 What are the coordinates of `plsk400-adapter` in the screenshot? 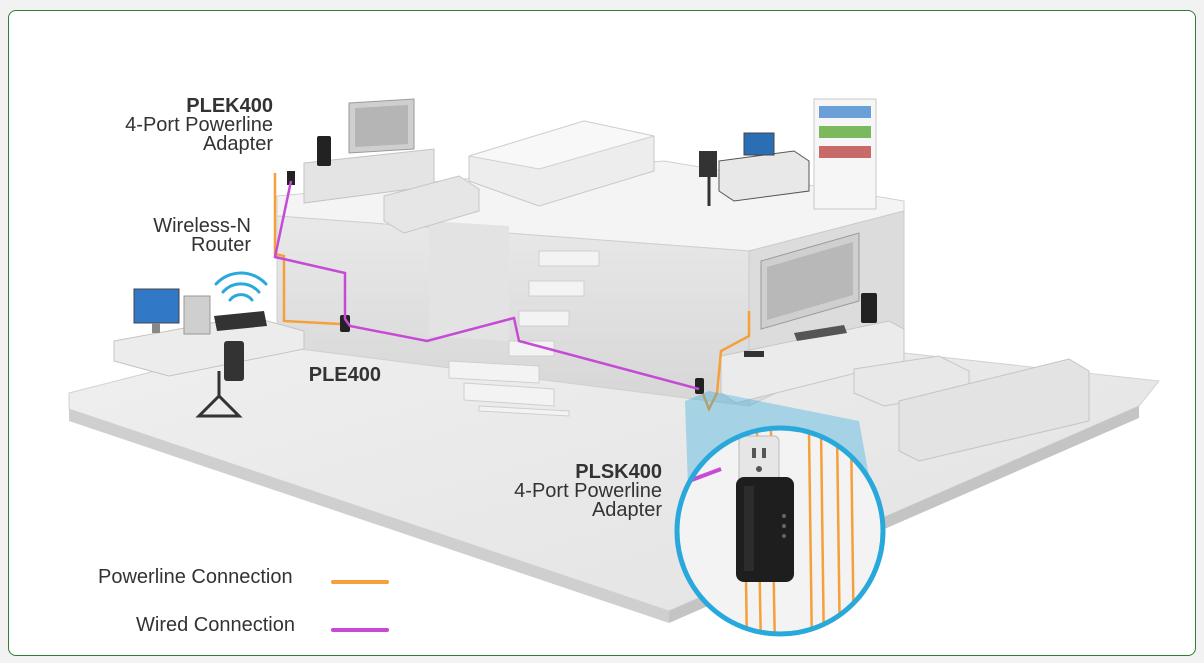 It's located at (699, 386).